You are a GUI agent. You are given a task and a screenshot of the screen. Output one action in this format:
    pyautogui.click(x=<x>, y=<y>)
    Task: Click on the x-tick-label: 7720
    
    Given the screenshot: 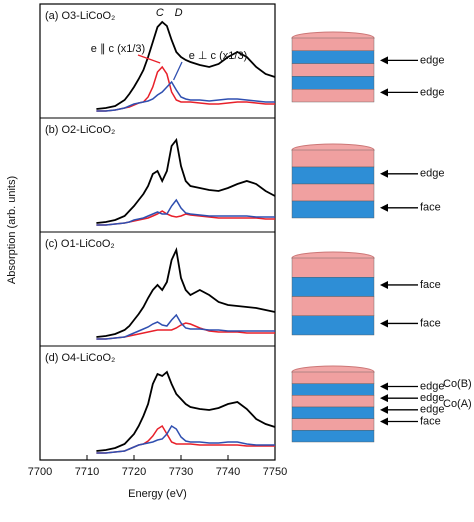 What is the action you would take?
    pyautogui.click(x=134, y=472)
    